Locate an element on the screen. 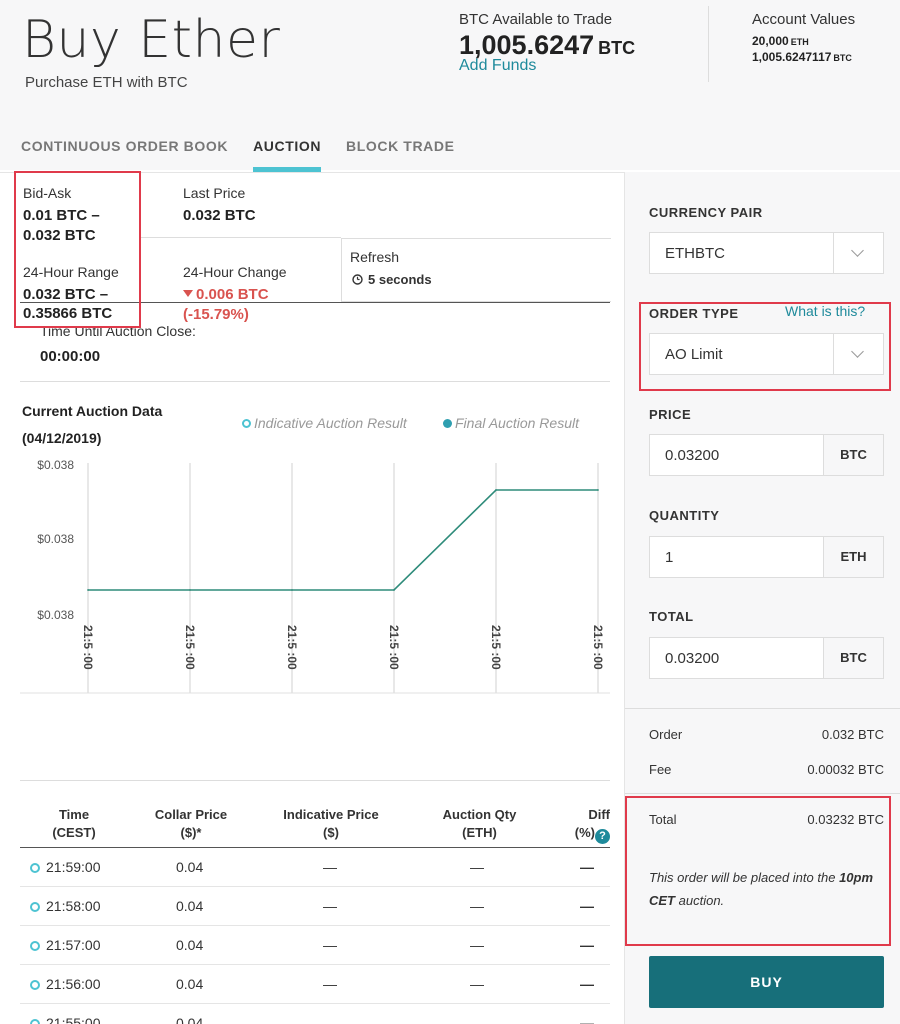 The width and height of the screenshot is (900, 1024). table-row: 21:59:00 0.04 — — — is located at coordinates (315, 867).